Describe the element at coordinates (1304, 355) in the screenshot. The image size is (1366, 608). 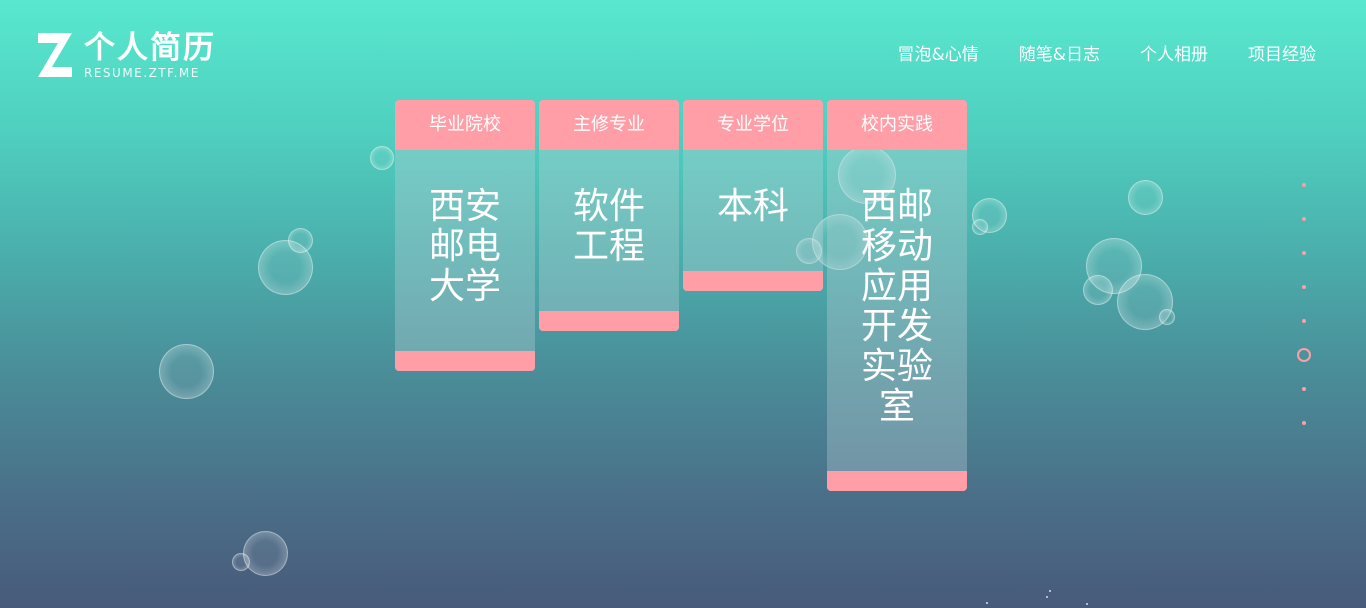
I see `page-dot-active` at that location.